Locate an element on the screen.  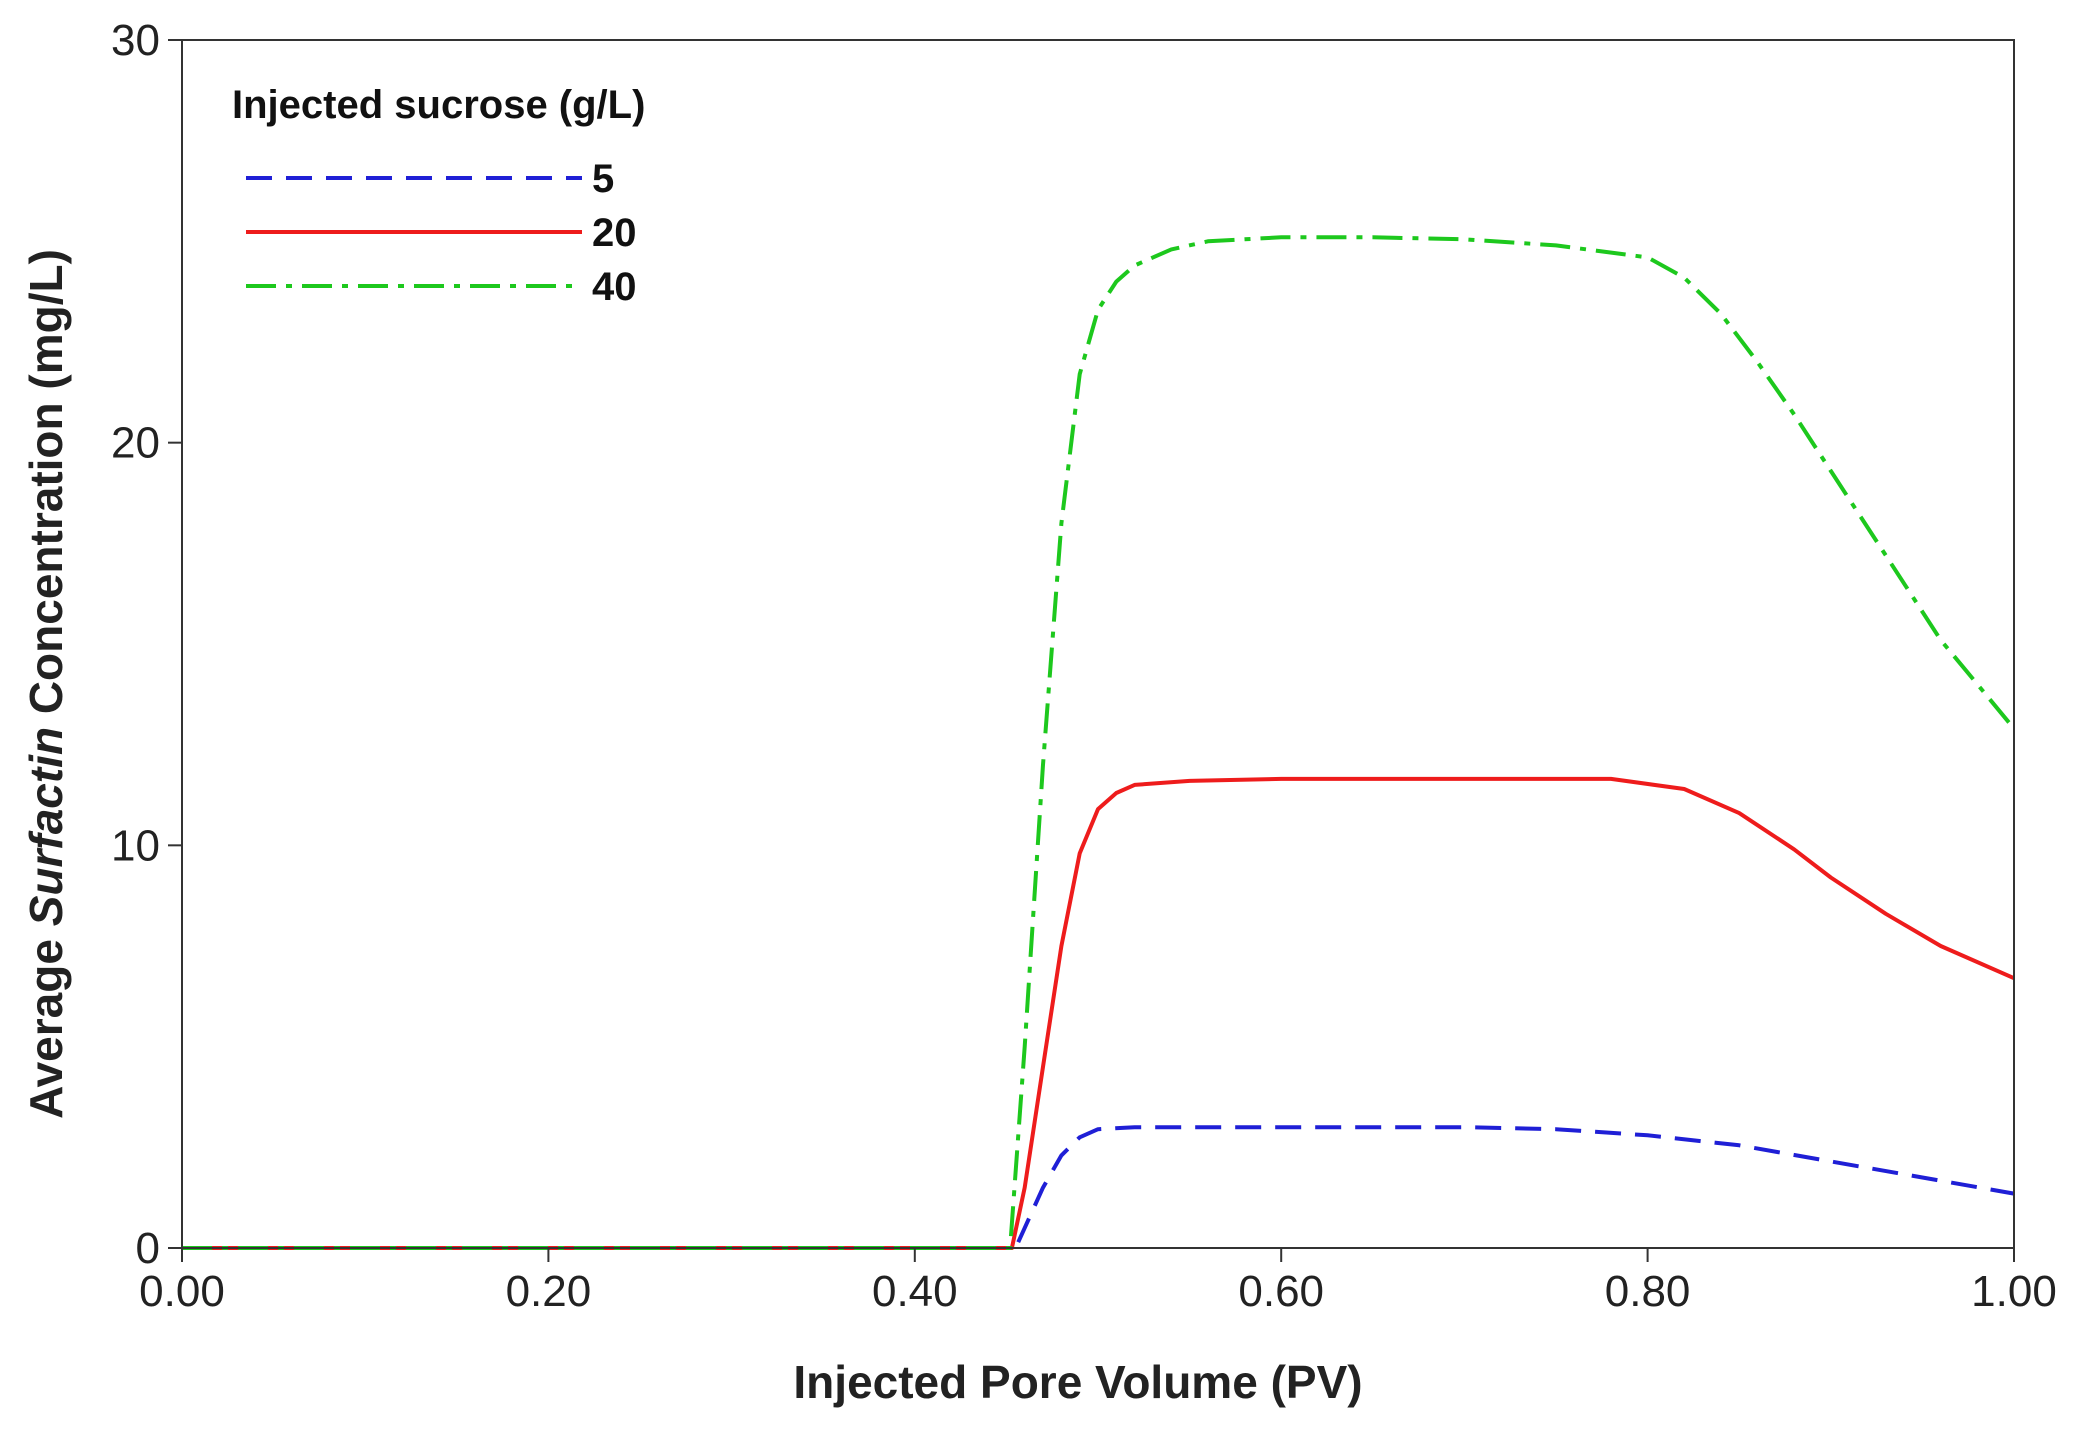
x-tick-label: 0.00 is located at coordinates (182, 1291).